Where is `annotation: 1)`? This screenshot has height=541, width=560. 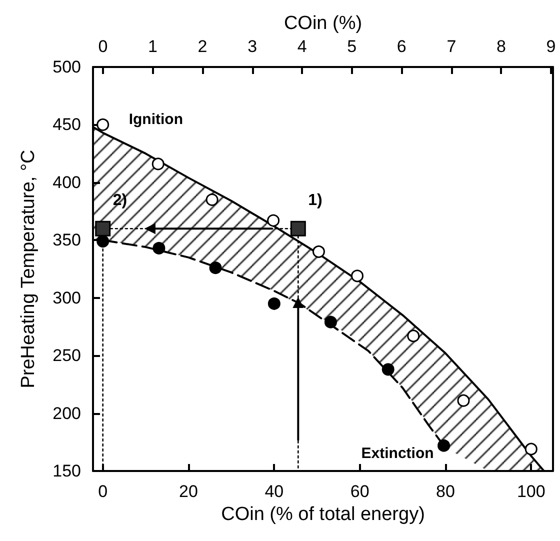 annotation: 1) is located at coordinates (315, 201).